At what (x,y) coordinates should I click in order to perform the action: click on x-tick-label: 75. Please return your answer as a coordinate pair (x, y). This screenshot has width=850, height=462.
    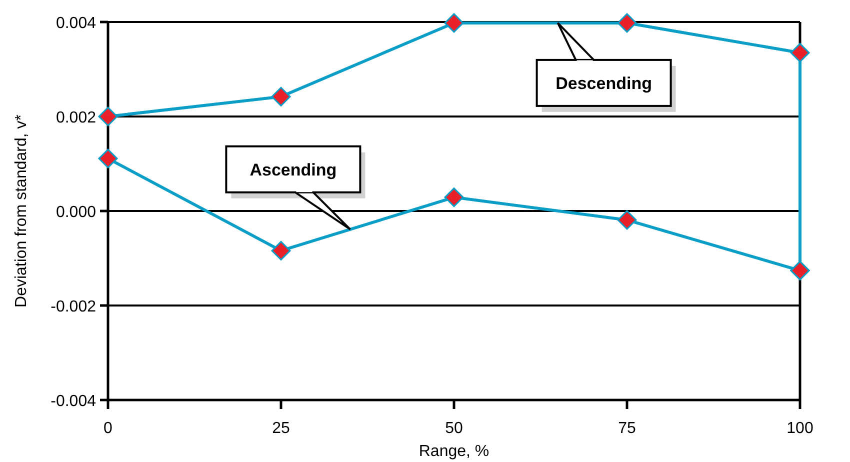
    Looking at the image, I should click on (627, 428).